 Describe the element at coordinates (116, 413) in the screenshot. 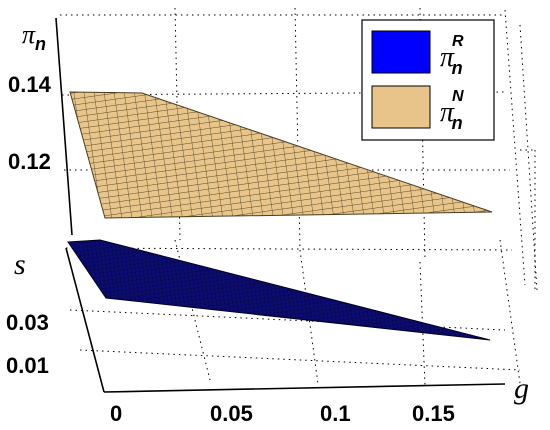

I see `g-tick-label: 0` at that location.